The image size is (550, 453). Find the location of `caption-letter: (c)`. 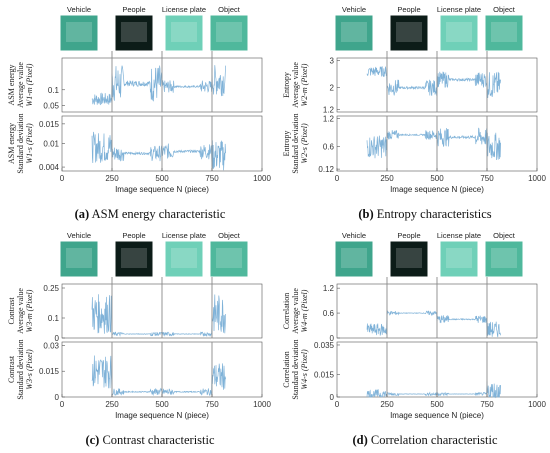

caption-letter: (c) is located at coordinates (92, 440).